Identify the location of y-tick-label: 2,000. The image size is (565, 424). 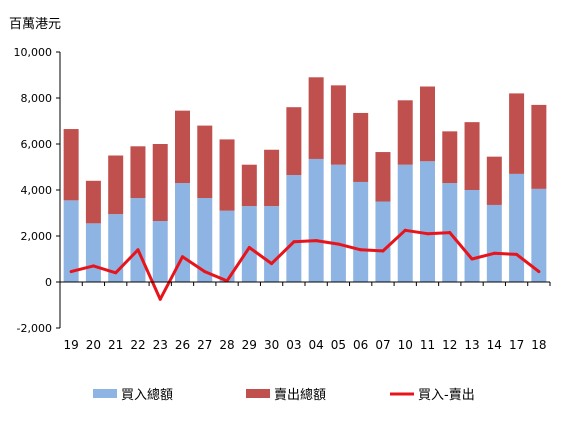
(37, 236).